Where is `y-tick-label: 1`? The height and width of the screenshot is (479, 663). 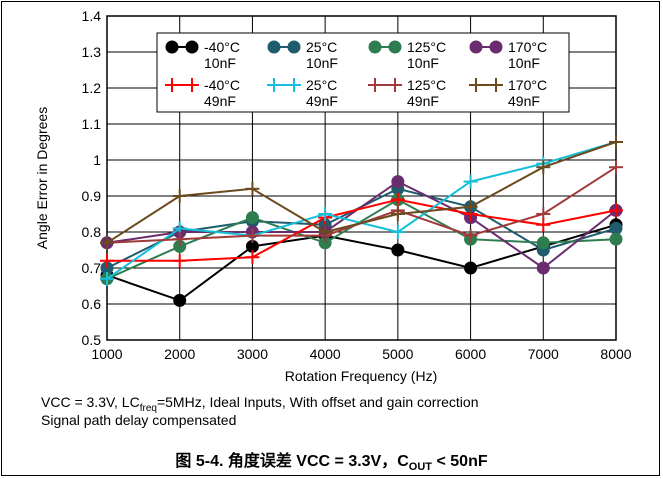 y-tick-label: 1 is located at coordinates (97, 160).